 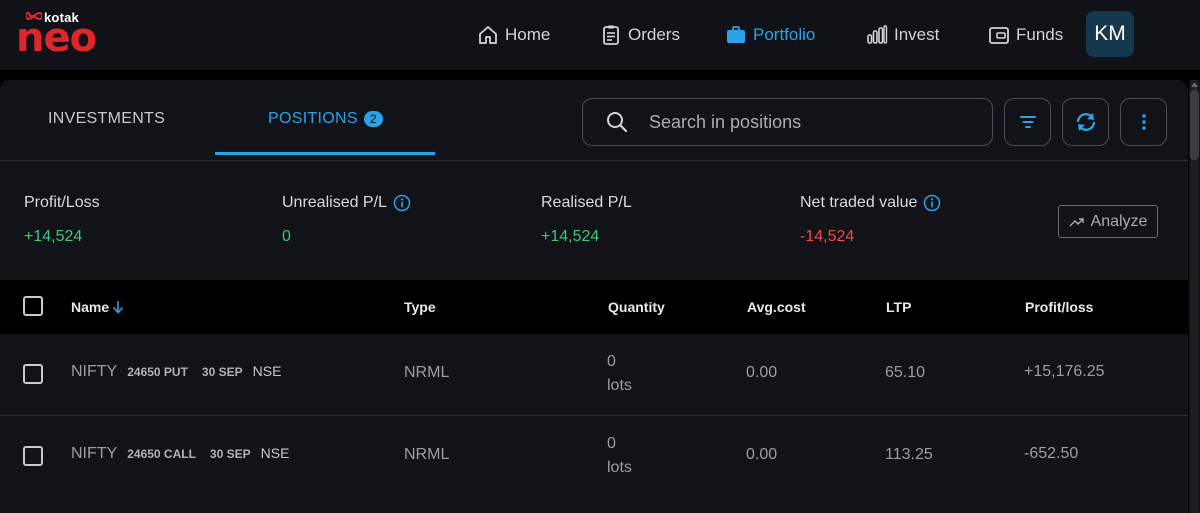 What do you see at coordinates (488, 35) in the screenshot?
I see `home-icon` at bounding box center [488, 35].